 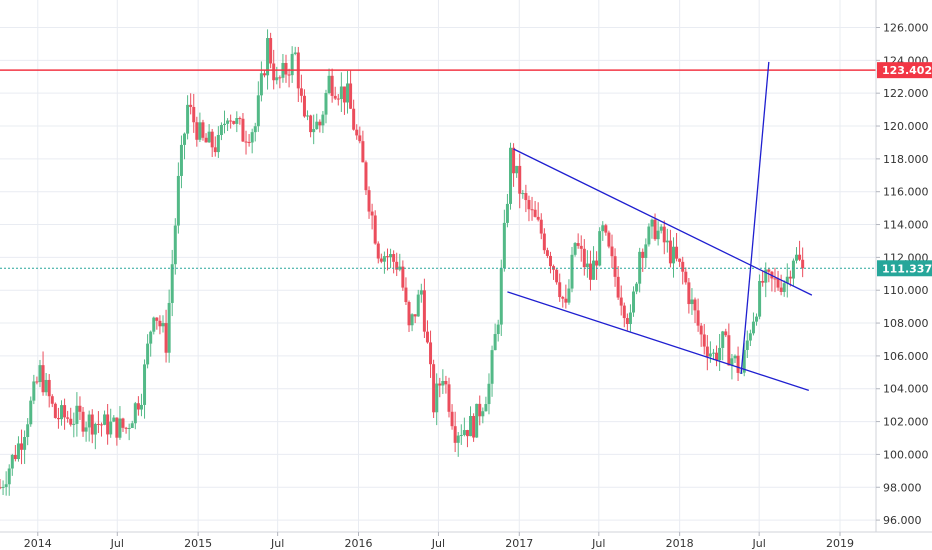 I want to click on y-tick-label: 126.000, so click(x=906, y=28).